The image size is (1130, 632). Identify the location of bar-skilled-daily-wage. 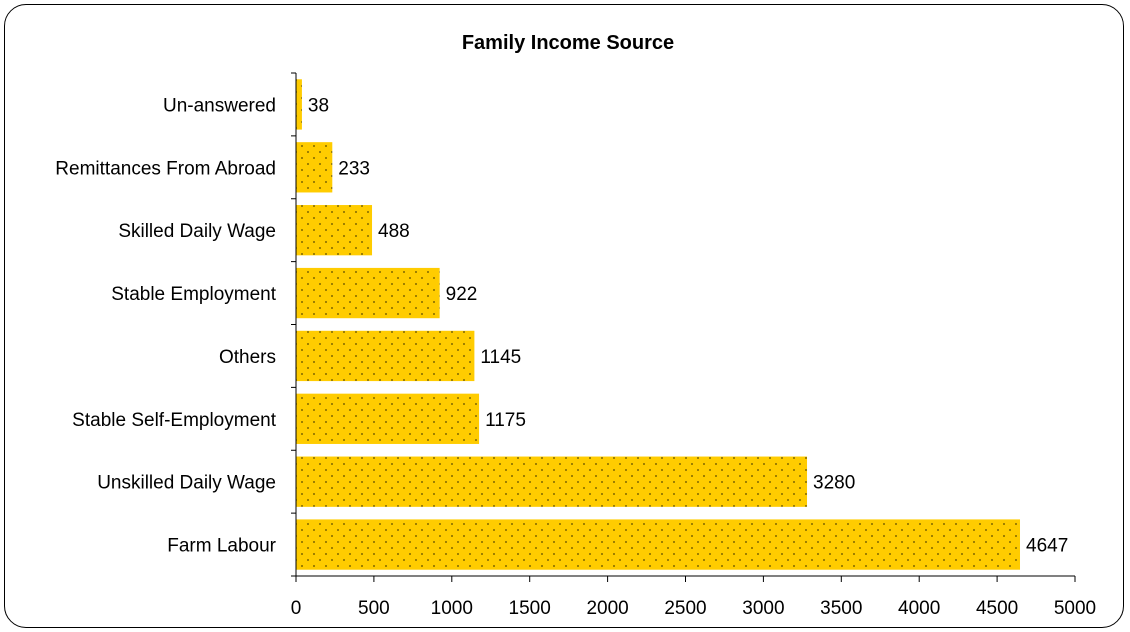
(334, 230).